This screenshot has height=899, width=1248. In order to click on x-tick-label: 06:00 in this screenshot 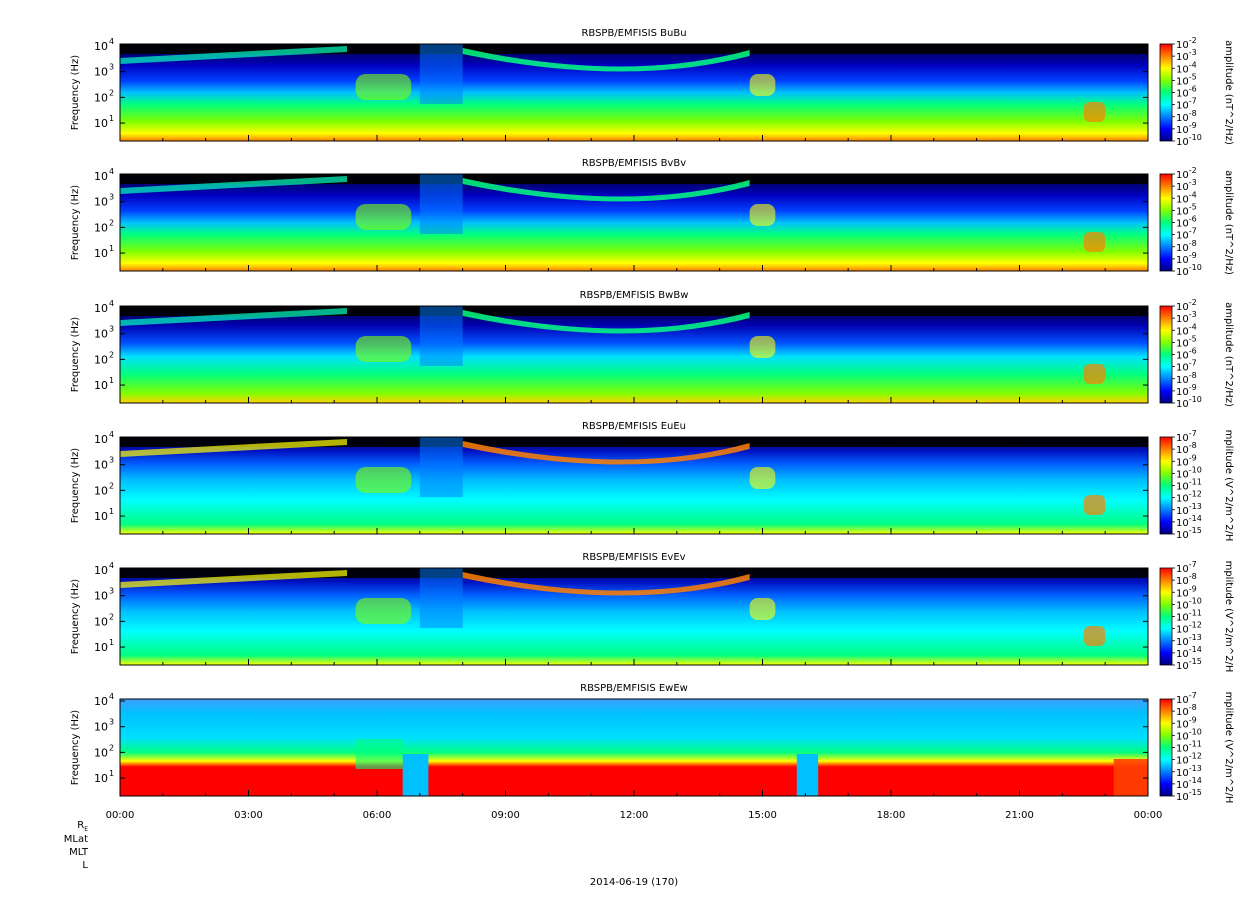, I will do `click(377, 815)`.